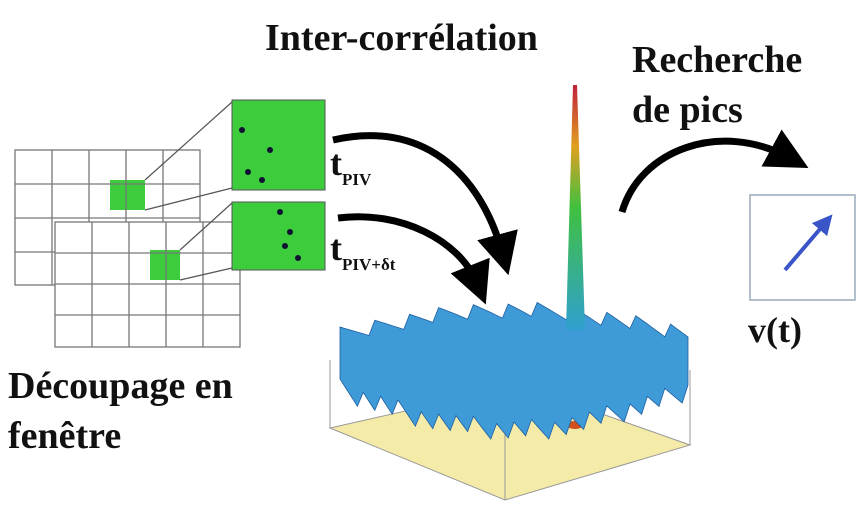 This screenshot has height=511, width=857. I want to click on velocity-box, so click(802, 247).